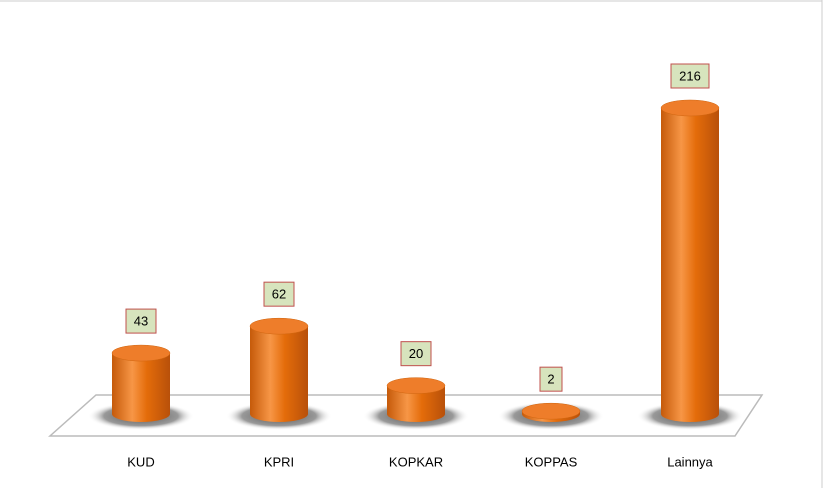 The width and height of the screenshot is (823, 488). Describe the element at coordinates (416, 461) in the screenshot. I see `x-tick-label: KOPKAR` at that location.